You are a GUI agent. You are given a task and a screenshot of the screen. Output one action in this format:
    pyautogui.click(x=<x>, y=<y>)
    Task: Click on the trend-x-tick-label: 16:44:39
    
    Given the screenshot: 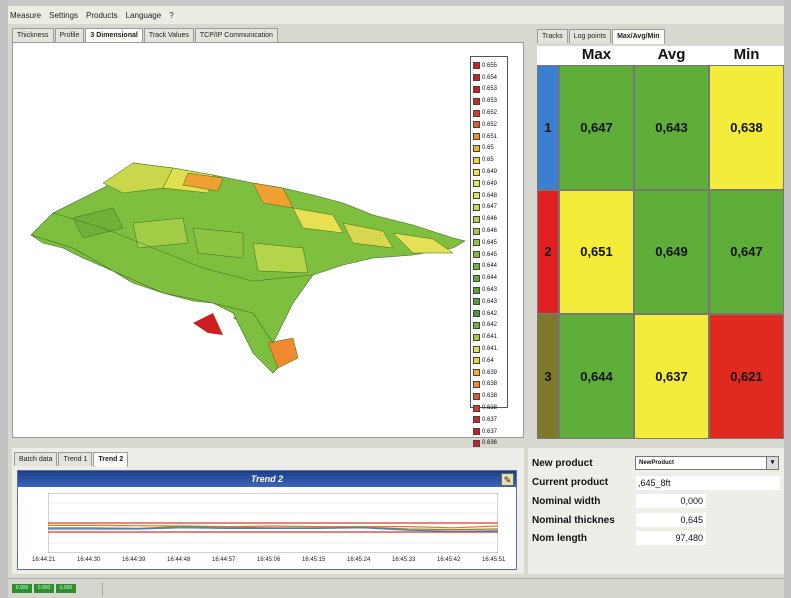 What is the action you would take?
    pyautogui.click(x=134, y=560)
    